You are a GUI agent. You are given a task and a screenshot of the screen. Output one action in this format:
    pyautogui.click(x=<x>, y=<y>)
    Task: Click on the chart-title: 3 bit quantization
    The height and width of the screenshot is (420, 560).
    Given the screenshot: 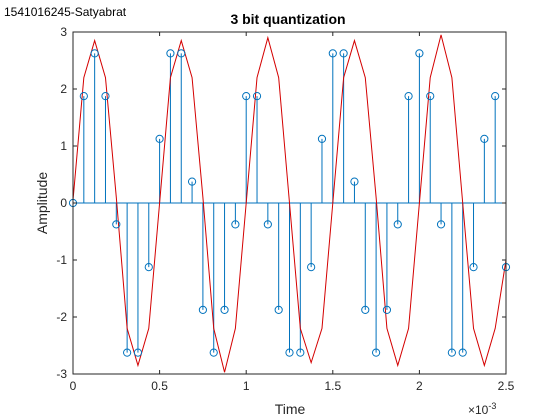 What is the action you would take?
    pyautogui.click(x=287, y=19)
    